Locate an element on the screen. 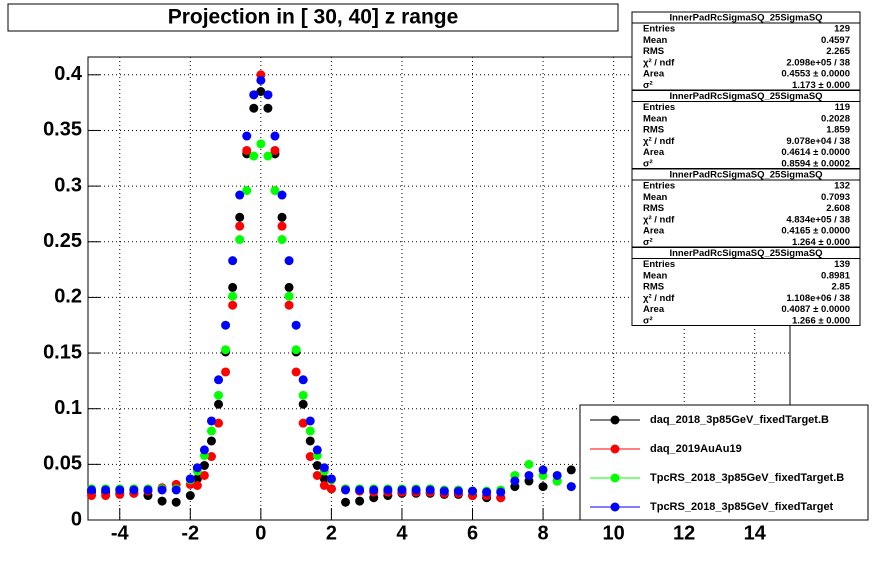 The width and height of the screenshot is (878, 578). x-tick-label: 8 is located at coordinates (543, 533).